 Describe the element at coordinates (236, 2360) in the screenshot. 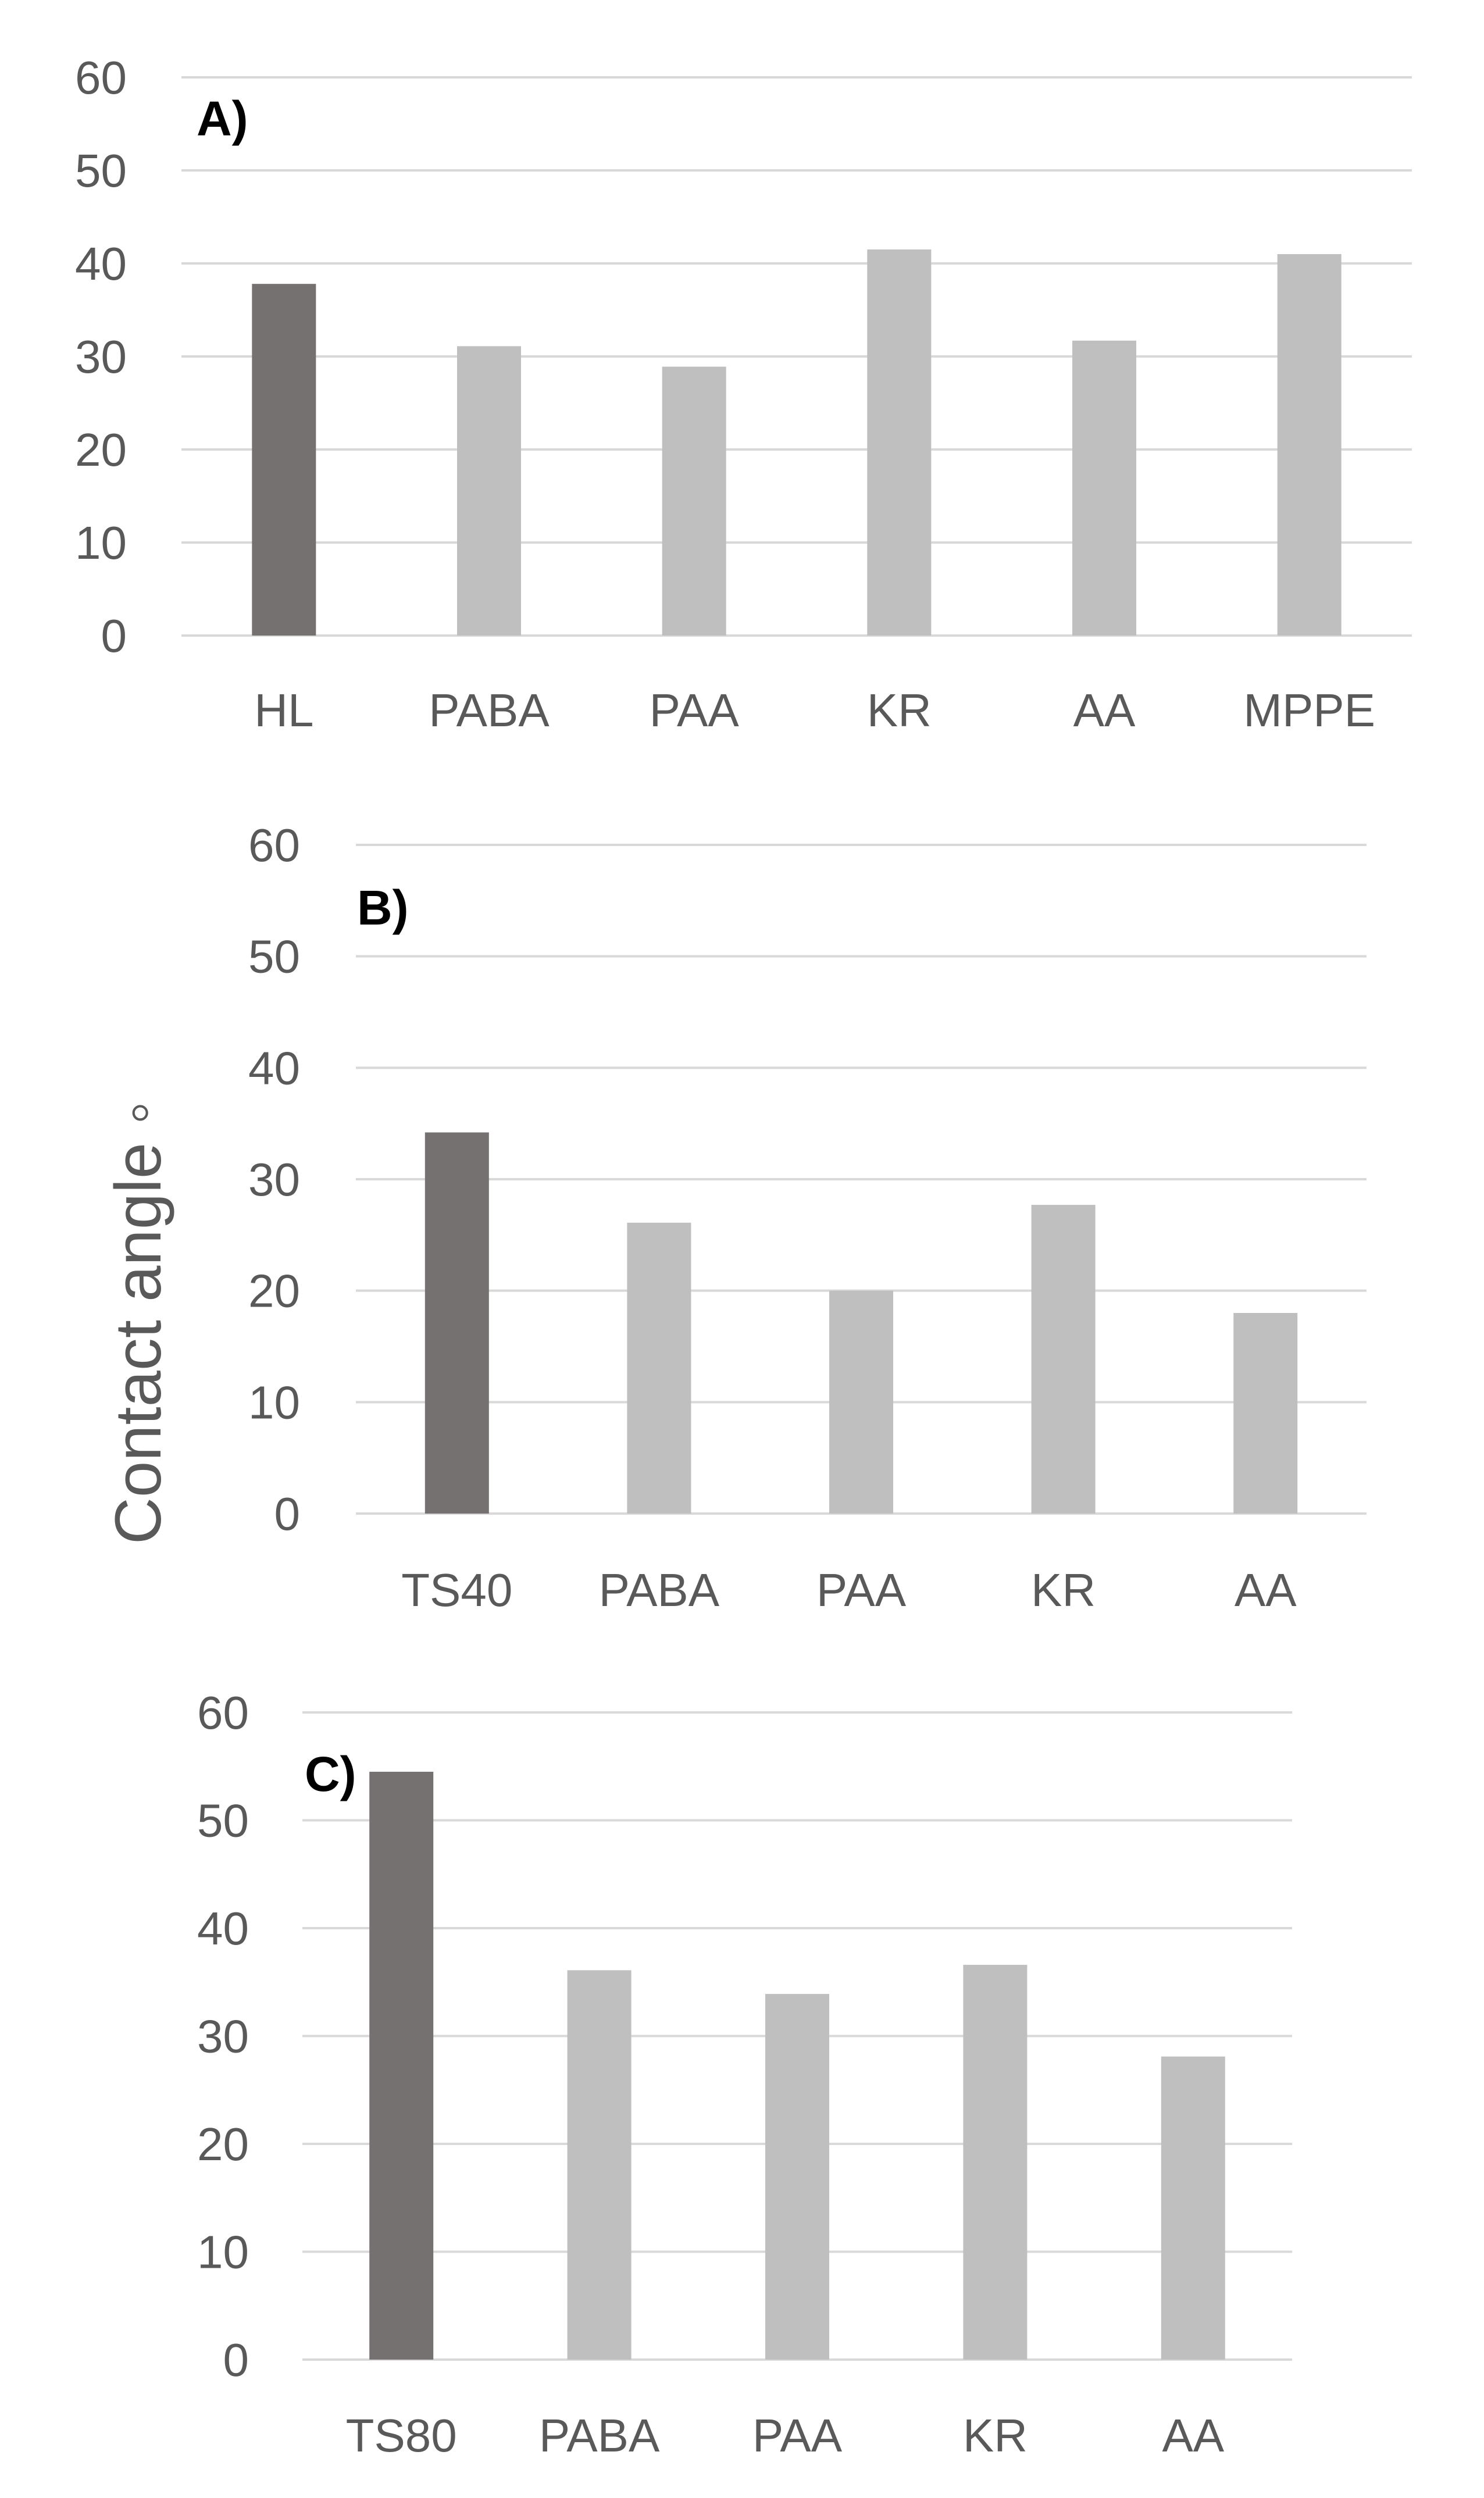

I see `panel-c-y-tick-0: 0` at that location.